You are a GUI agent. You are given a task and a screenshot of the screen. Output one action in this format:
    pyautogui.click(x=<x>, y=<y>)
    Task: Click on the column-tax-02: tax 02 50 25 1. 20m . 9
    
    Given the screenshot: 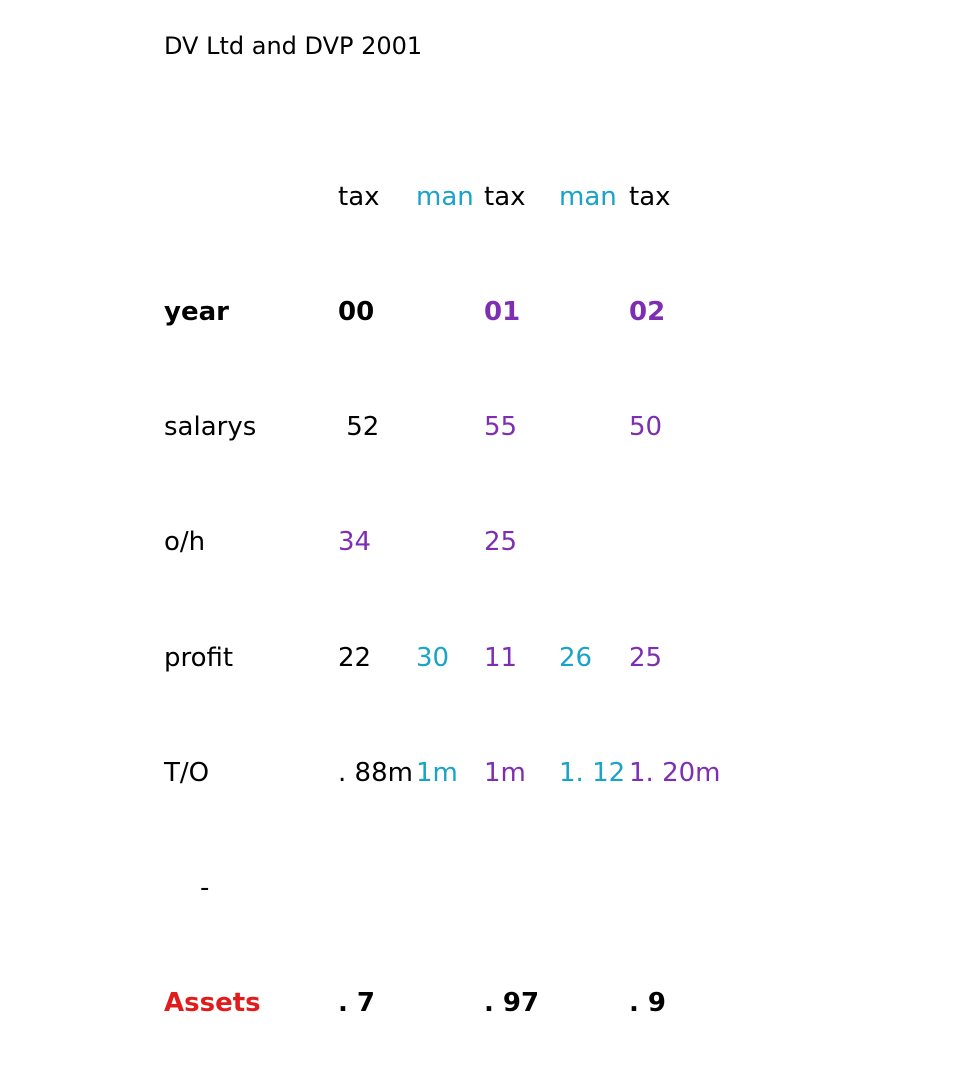 What is the action you would take?
    pyautogui.click(x=674, y=590)
    